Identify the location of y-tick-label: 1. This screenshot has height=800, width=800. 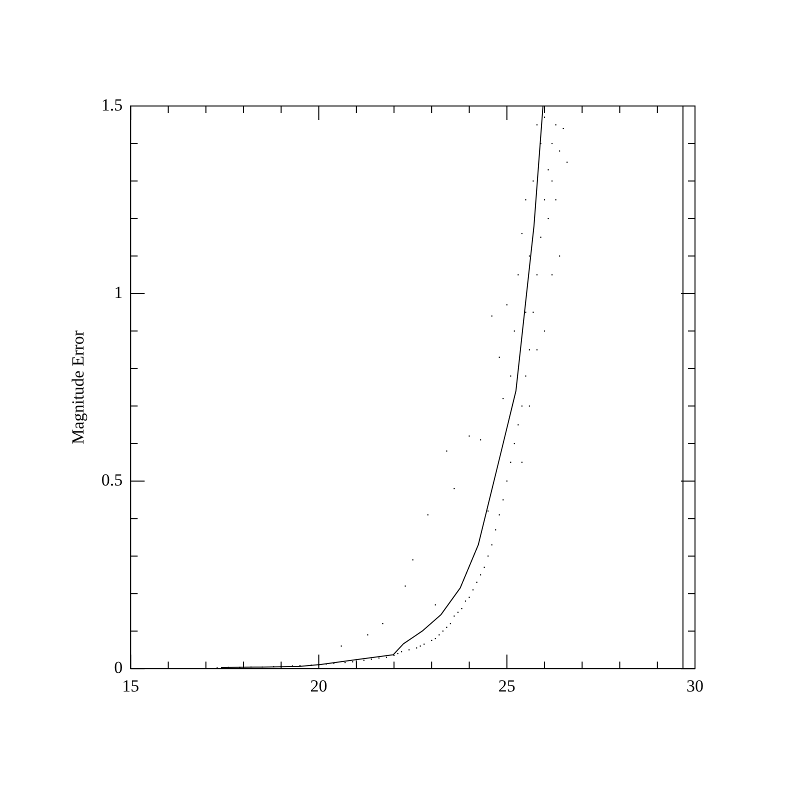
(118, 292).